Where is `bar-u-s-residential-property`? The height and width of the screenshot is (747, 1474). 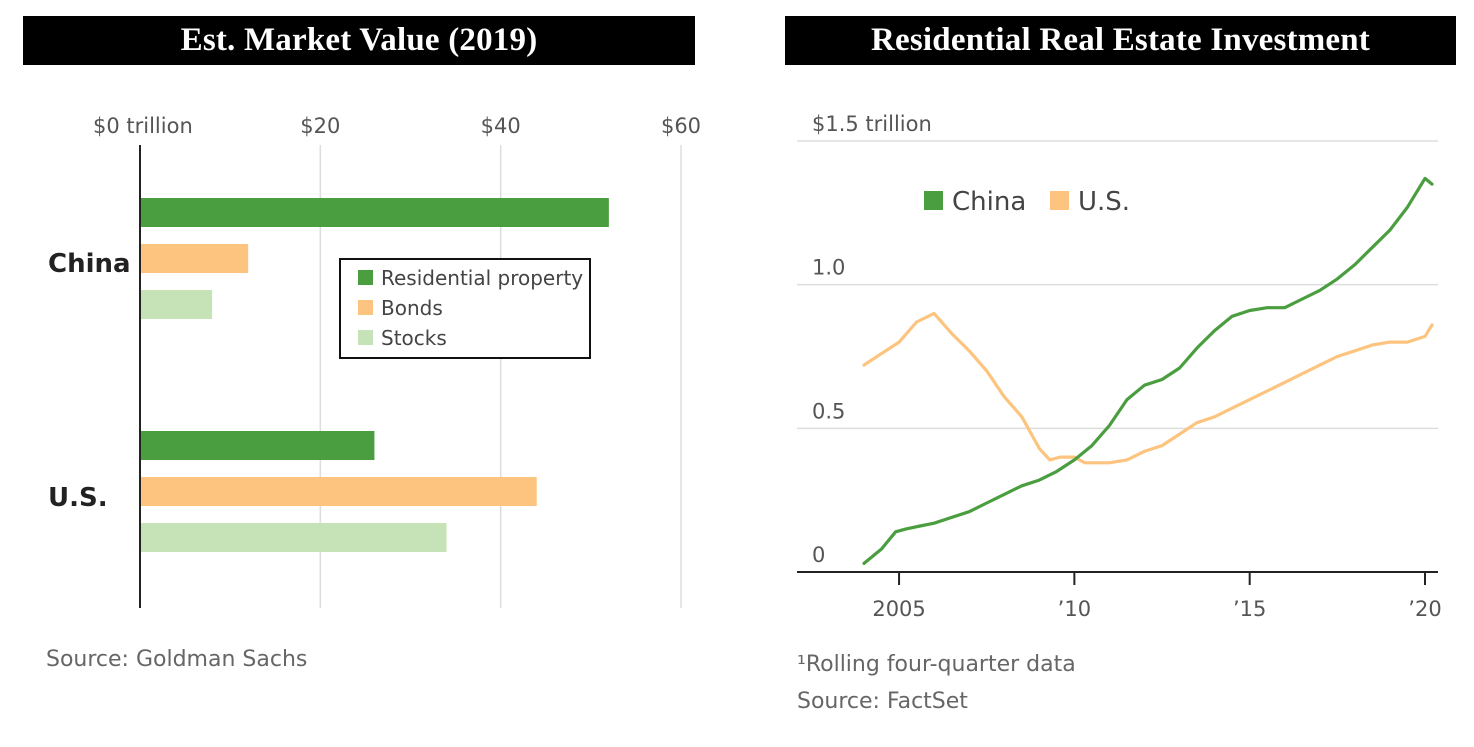
bar-u-s-residential-property is located at coordinates (258, 445).